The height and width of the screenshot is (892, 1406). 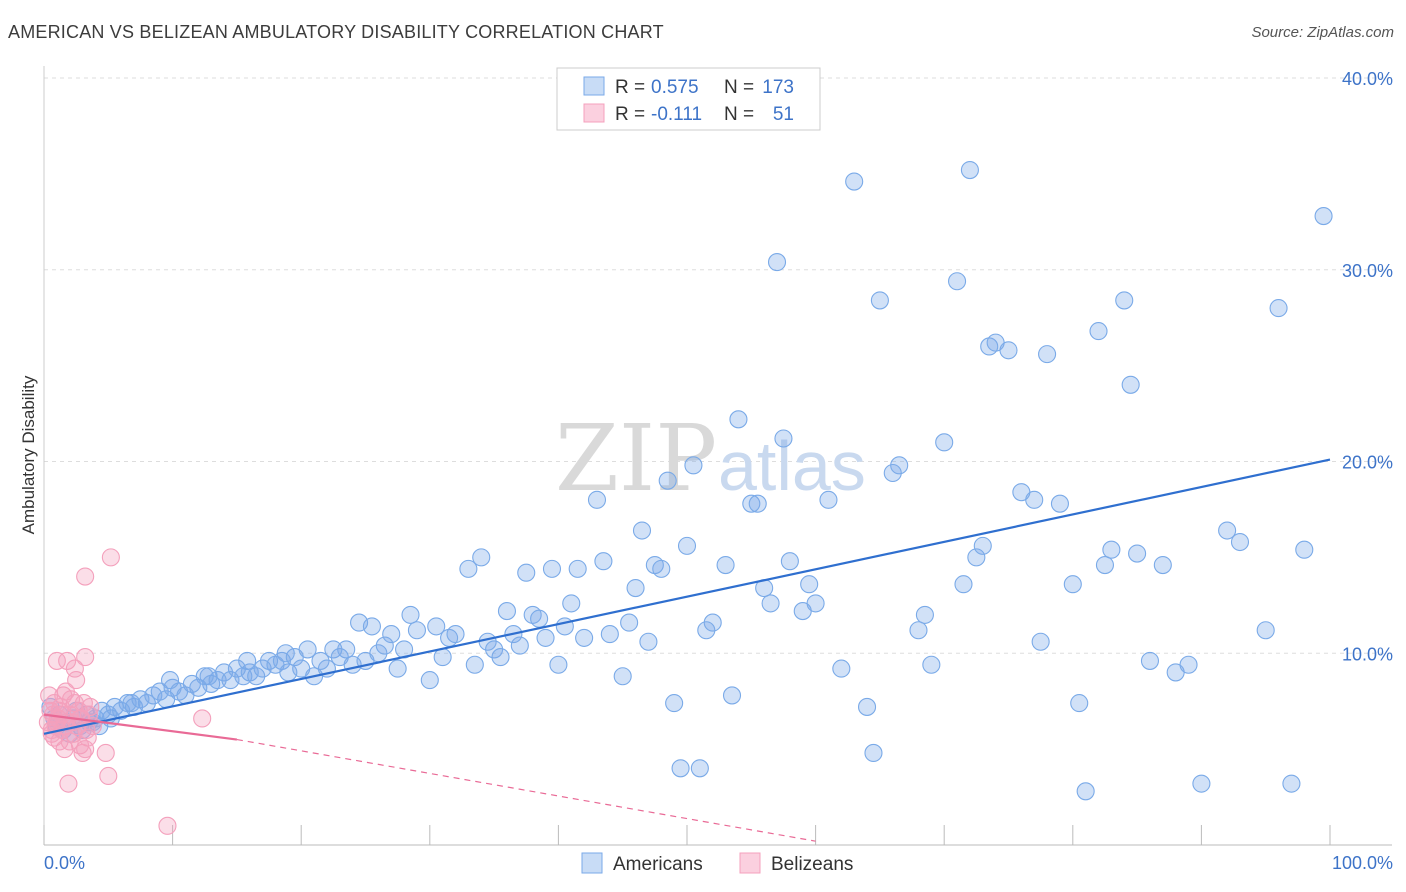 What do you see at coordinates (1367, 654) in the screenshot?
I see `y-tick-label-0: 10.0%` at bounding box center [1367, 654].